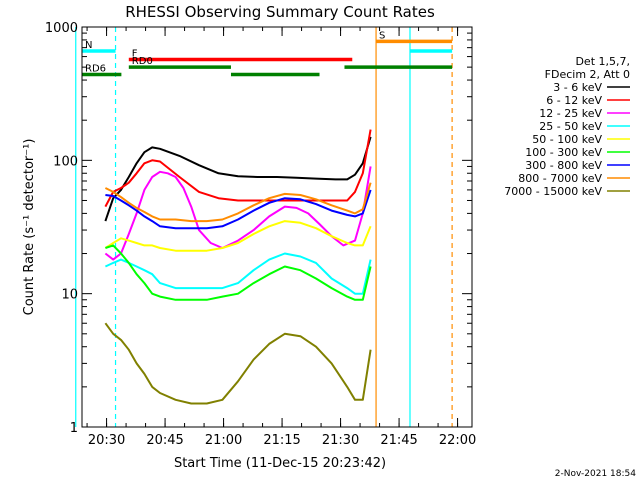 This screenshot has width=640, height=480. Describe the element at coordinates (95, 69) in the screenshot. I see `flag-label: RD6` at that location.